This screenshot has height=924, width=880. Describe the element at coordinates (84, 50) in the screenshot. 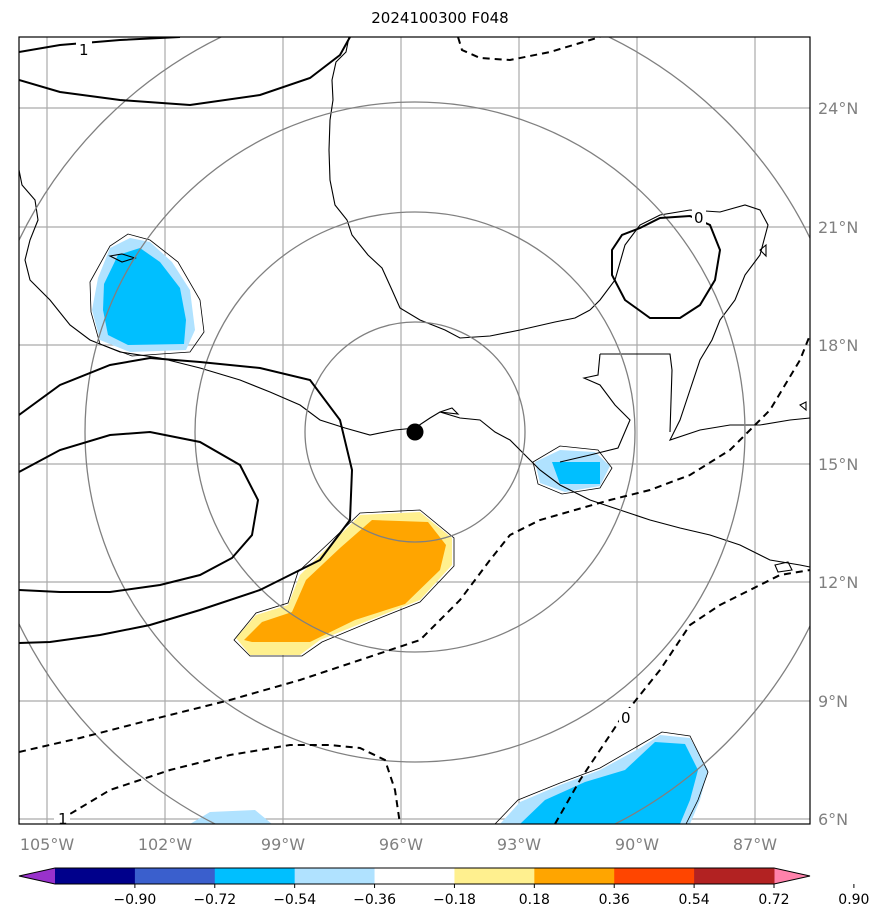

I see `contour-label-1-top: 1` at that location.